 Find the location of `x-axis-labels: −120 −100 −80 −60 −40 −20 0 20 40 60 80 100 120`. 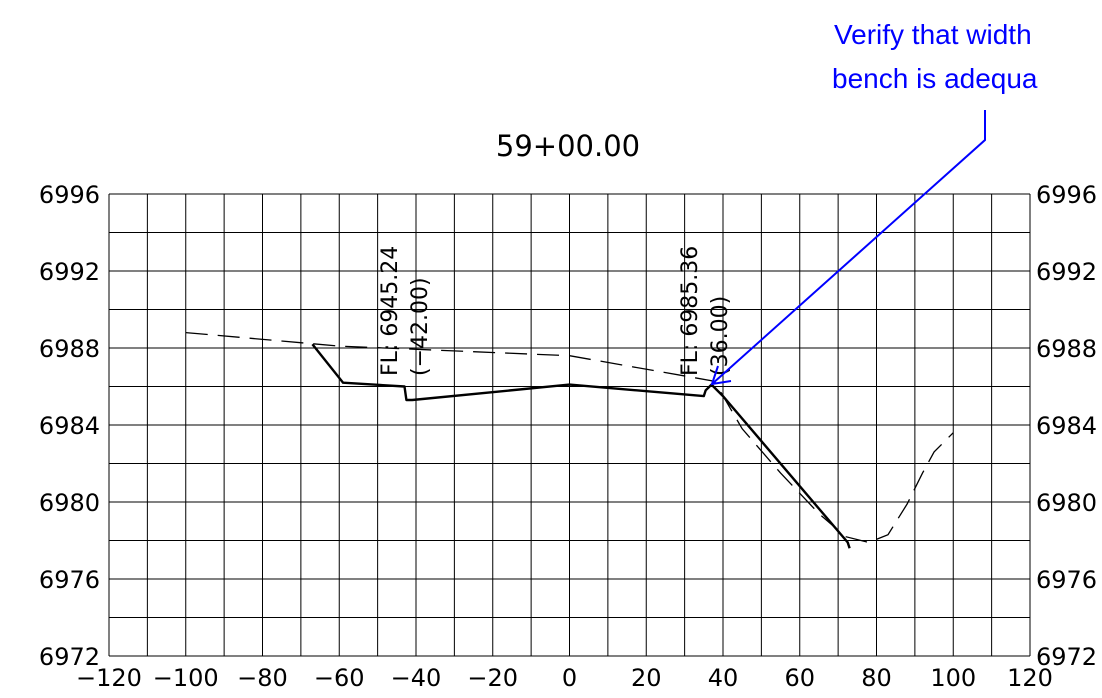

x-axis-labels: −120 −100 −80 −60 −40 −20 0 20 40 60 80 100 120 is located at coordinates (564, 678).